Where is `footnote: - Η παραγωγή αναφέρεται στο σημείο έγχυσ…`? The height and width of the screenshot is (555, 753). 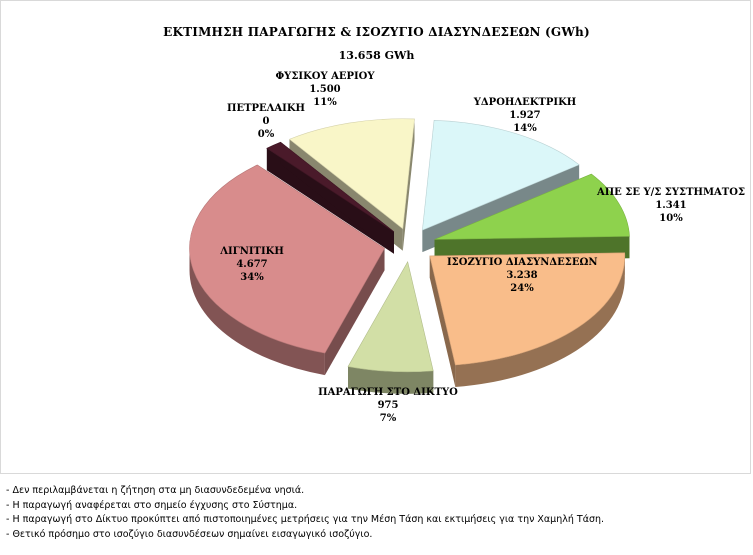 footnote: - Η παραγωγή αναφέρεται στο σημείο έγχυσ… is located at coordinates (152, 505).